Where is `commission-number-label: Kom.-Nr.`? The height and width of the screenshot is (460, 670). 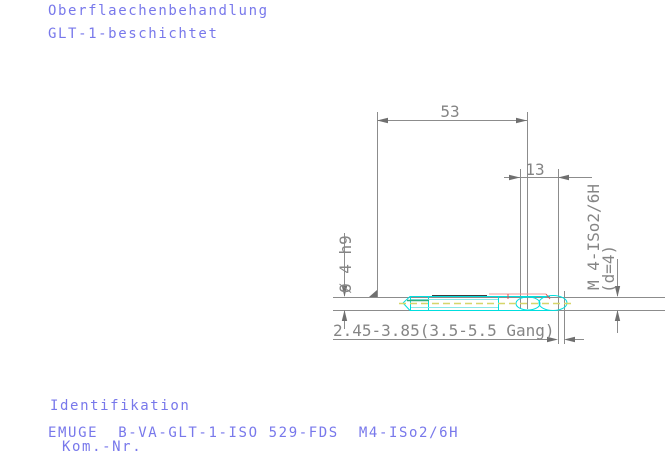
commission-number-label: Kom.-Nr. is located at coordinates (102, 447).